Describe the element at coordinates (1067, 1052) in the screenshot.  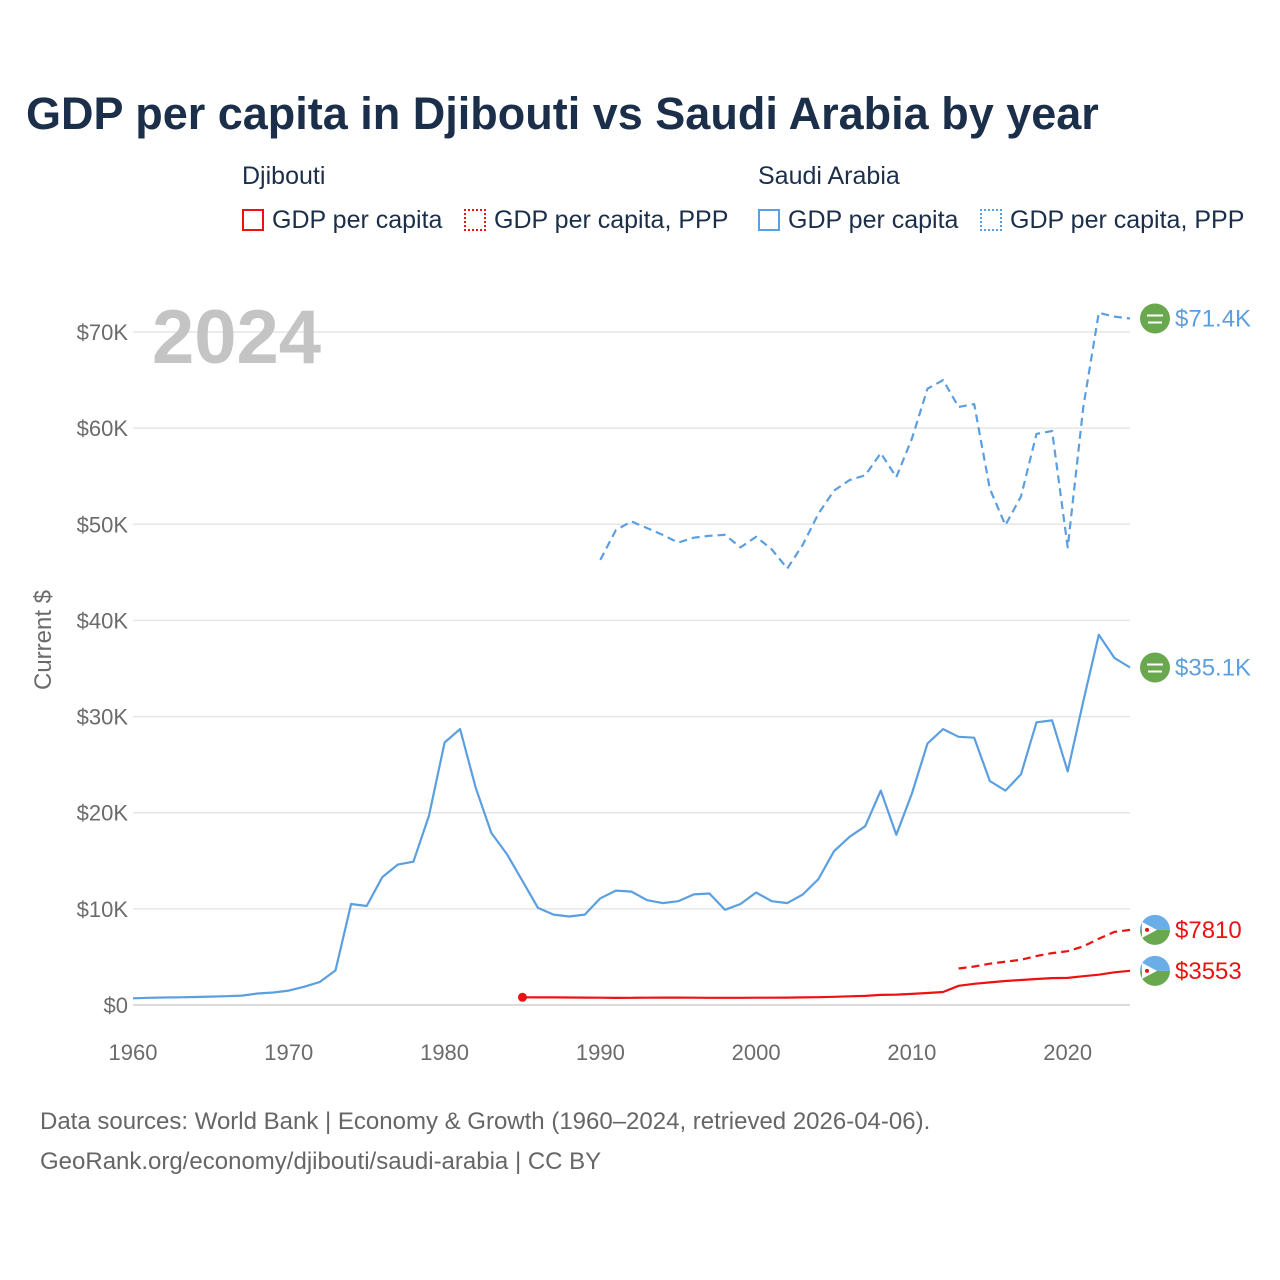
I see `x-tick-label: 2020` at that location.